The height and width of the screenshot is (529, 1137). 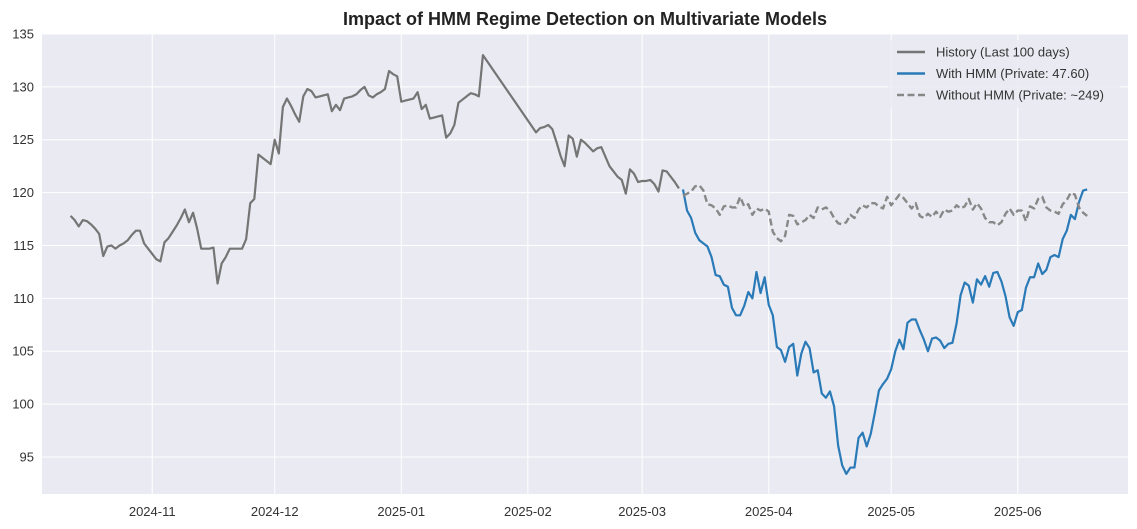 I want to click on y-tick-label: 110, so click(x=23, y=298).